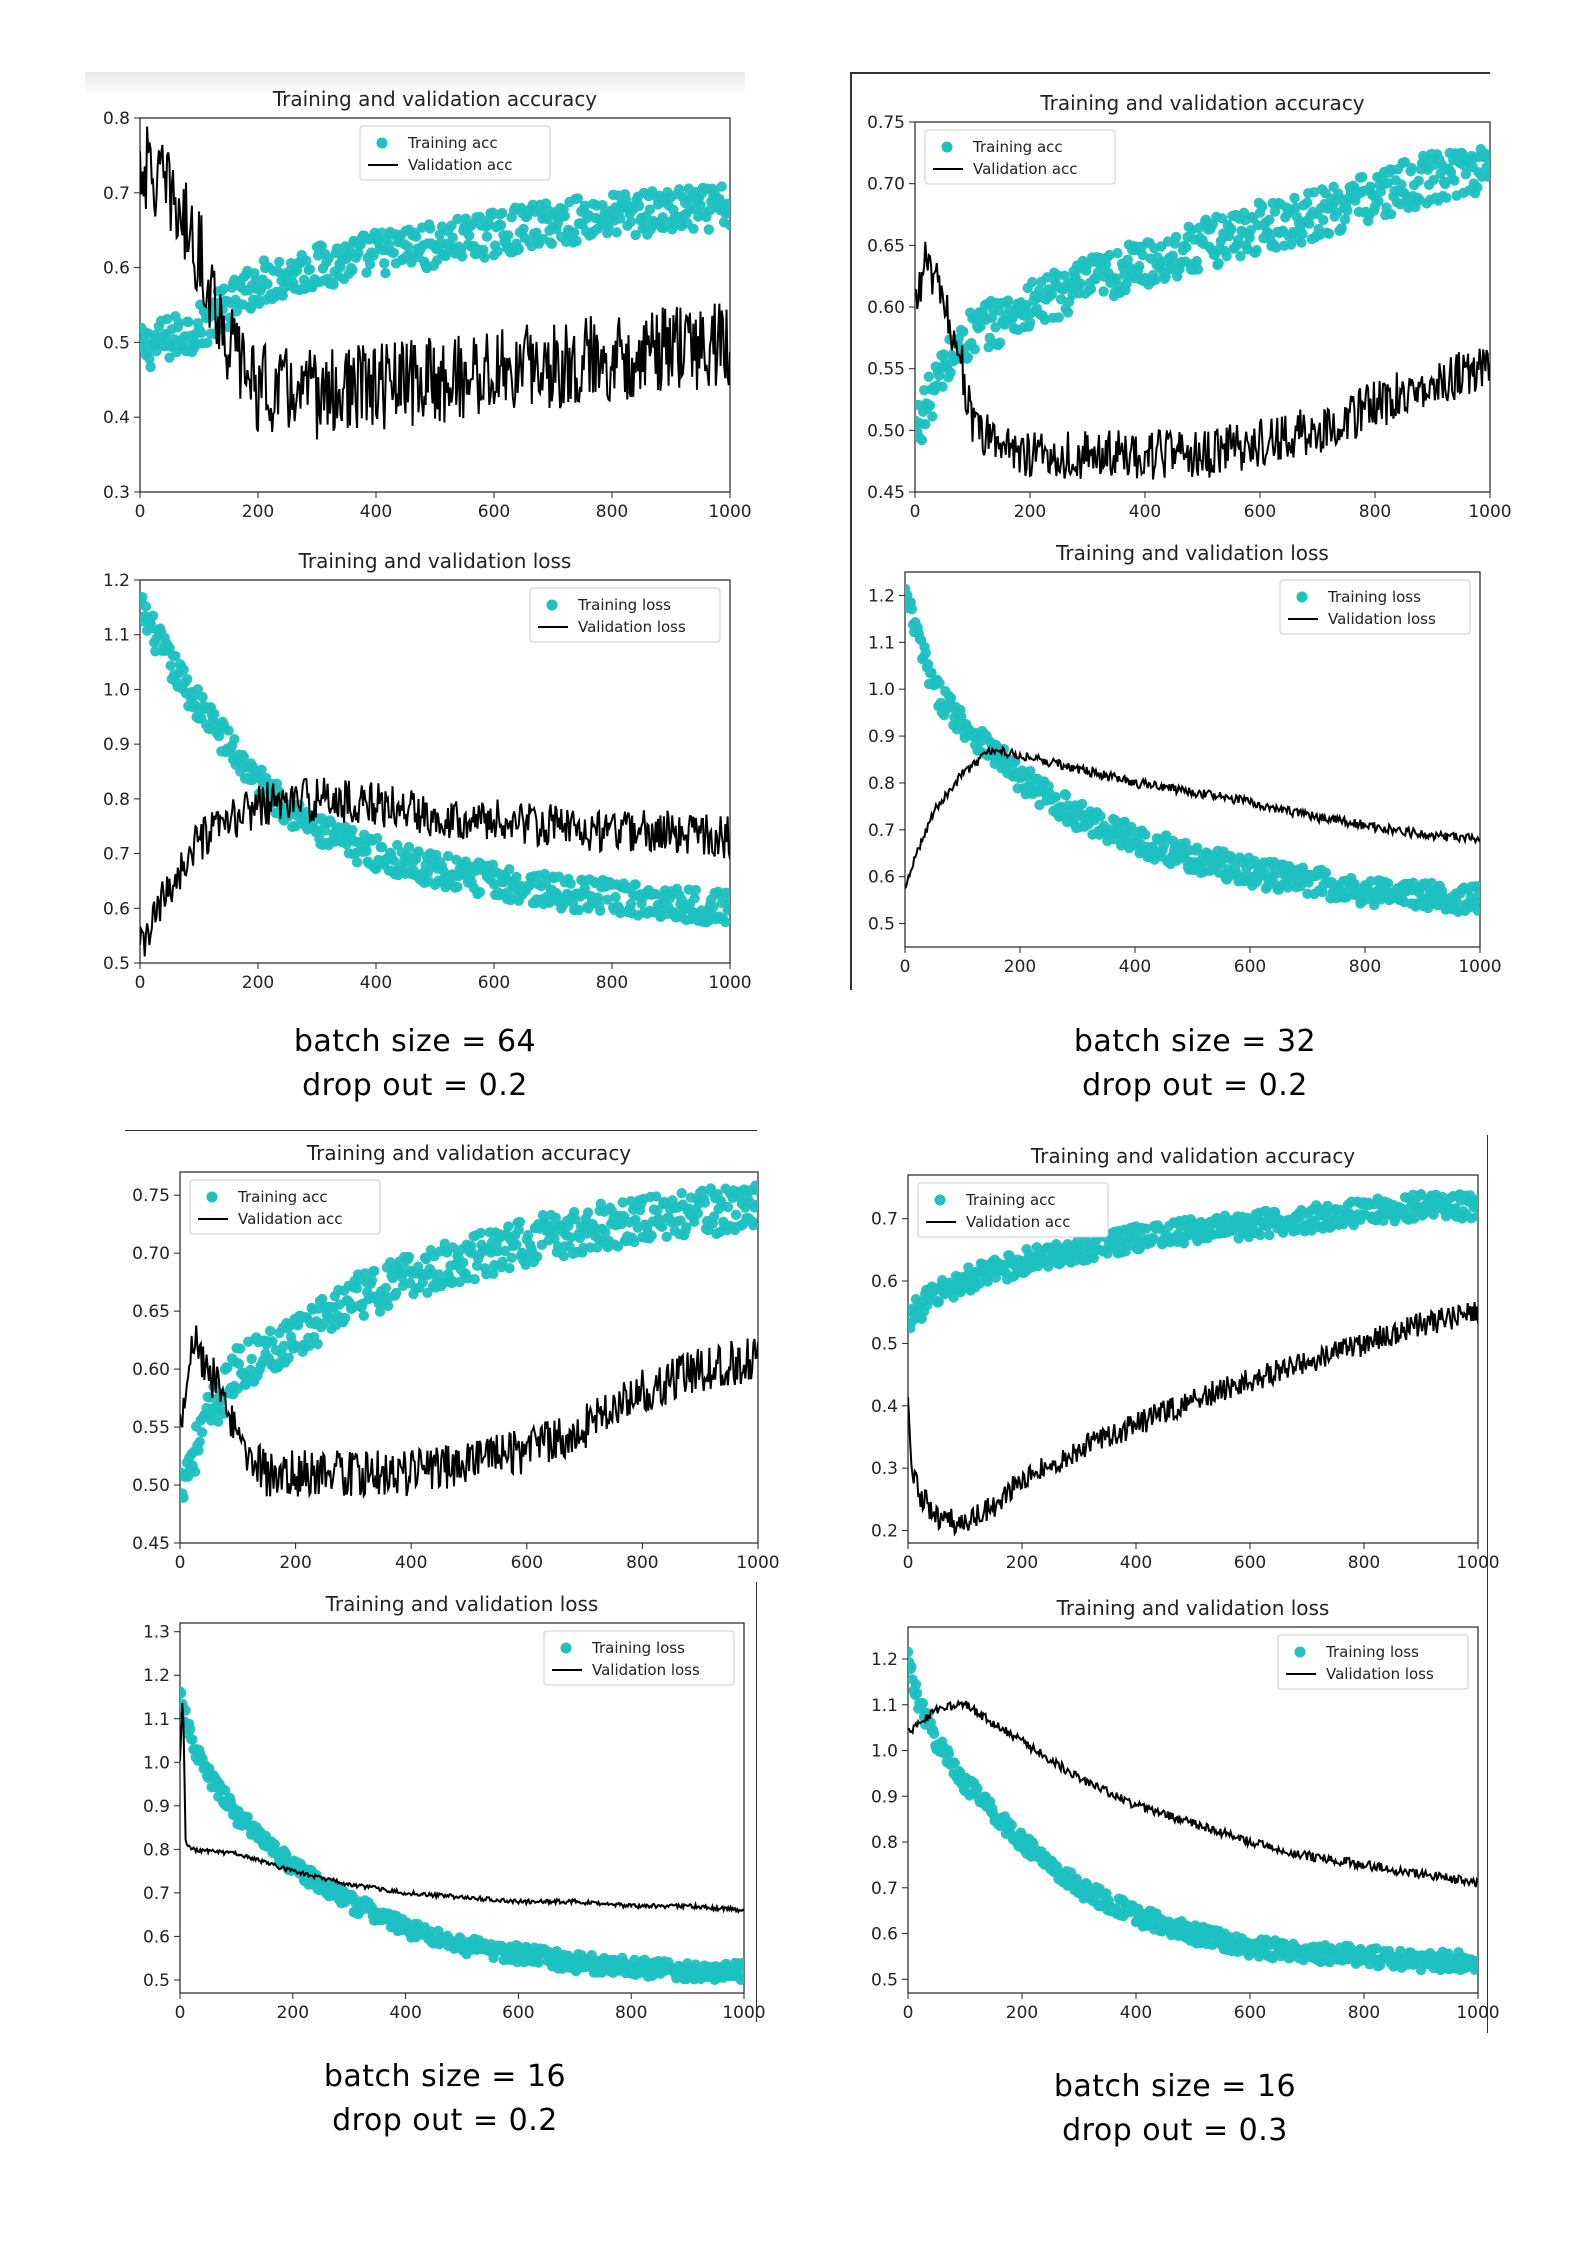 The width and height of the screenshot is (1587, 2245). I want to click on chart-title: Training and validation accuracy, so click(1192, 1156).